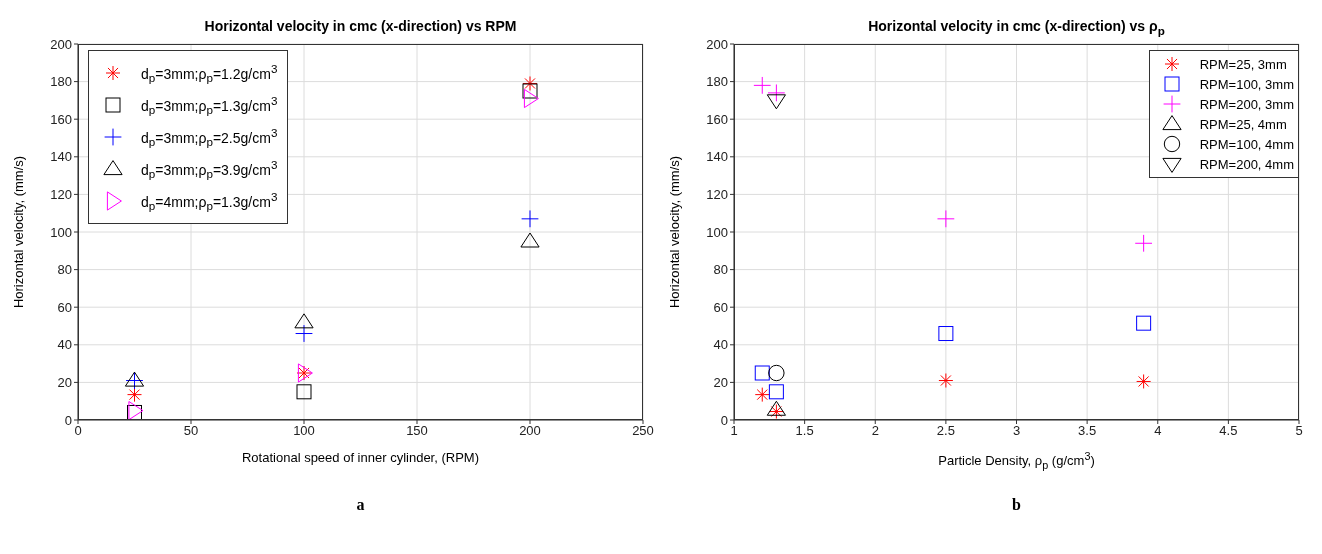 This screenshot has height=554, width=1322. I want to click on x-tick-label: 150, so click(417, 431).